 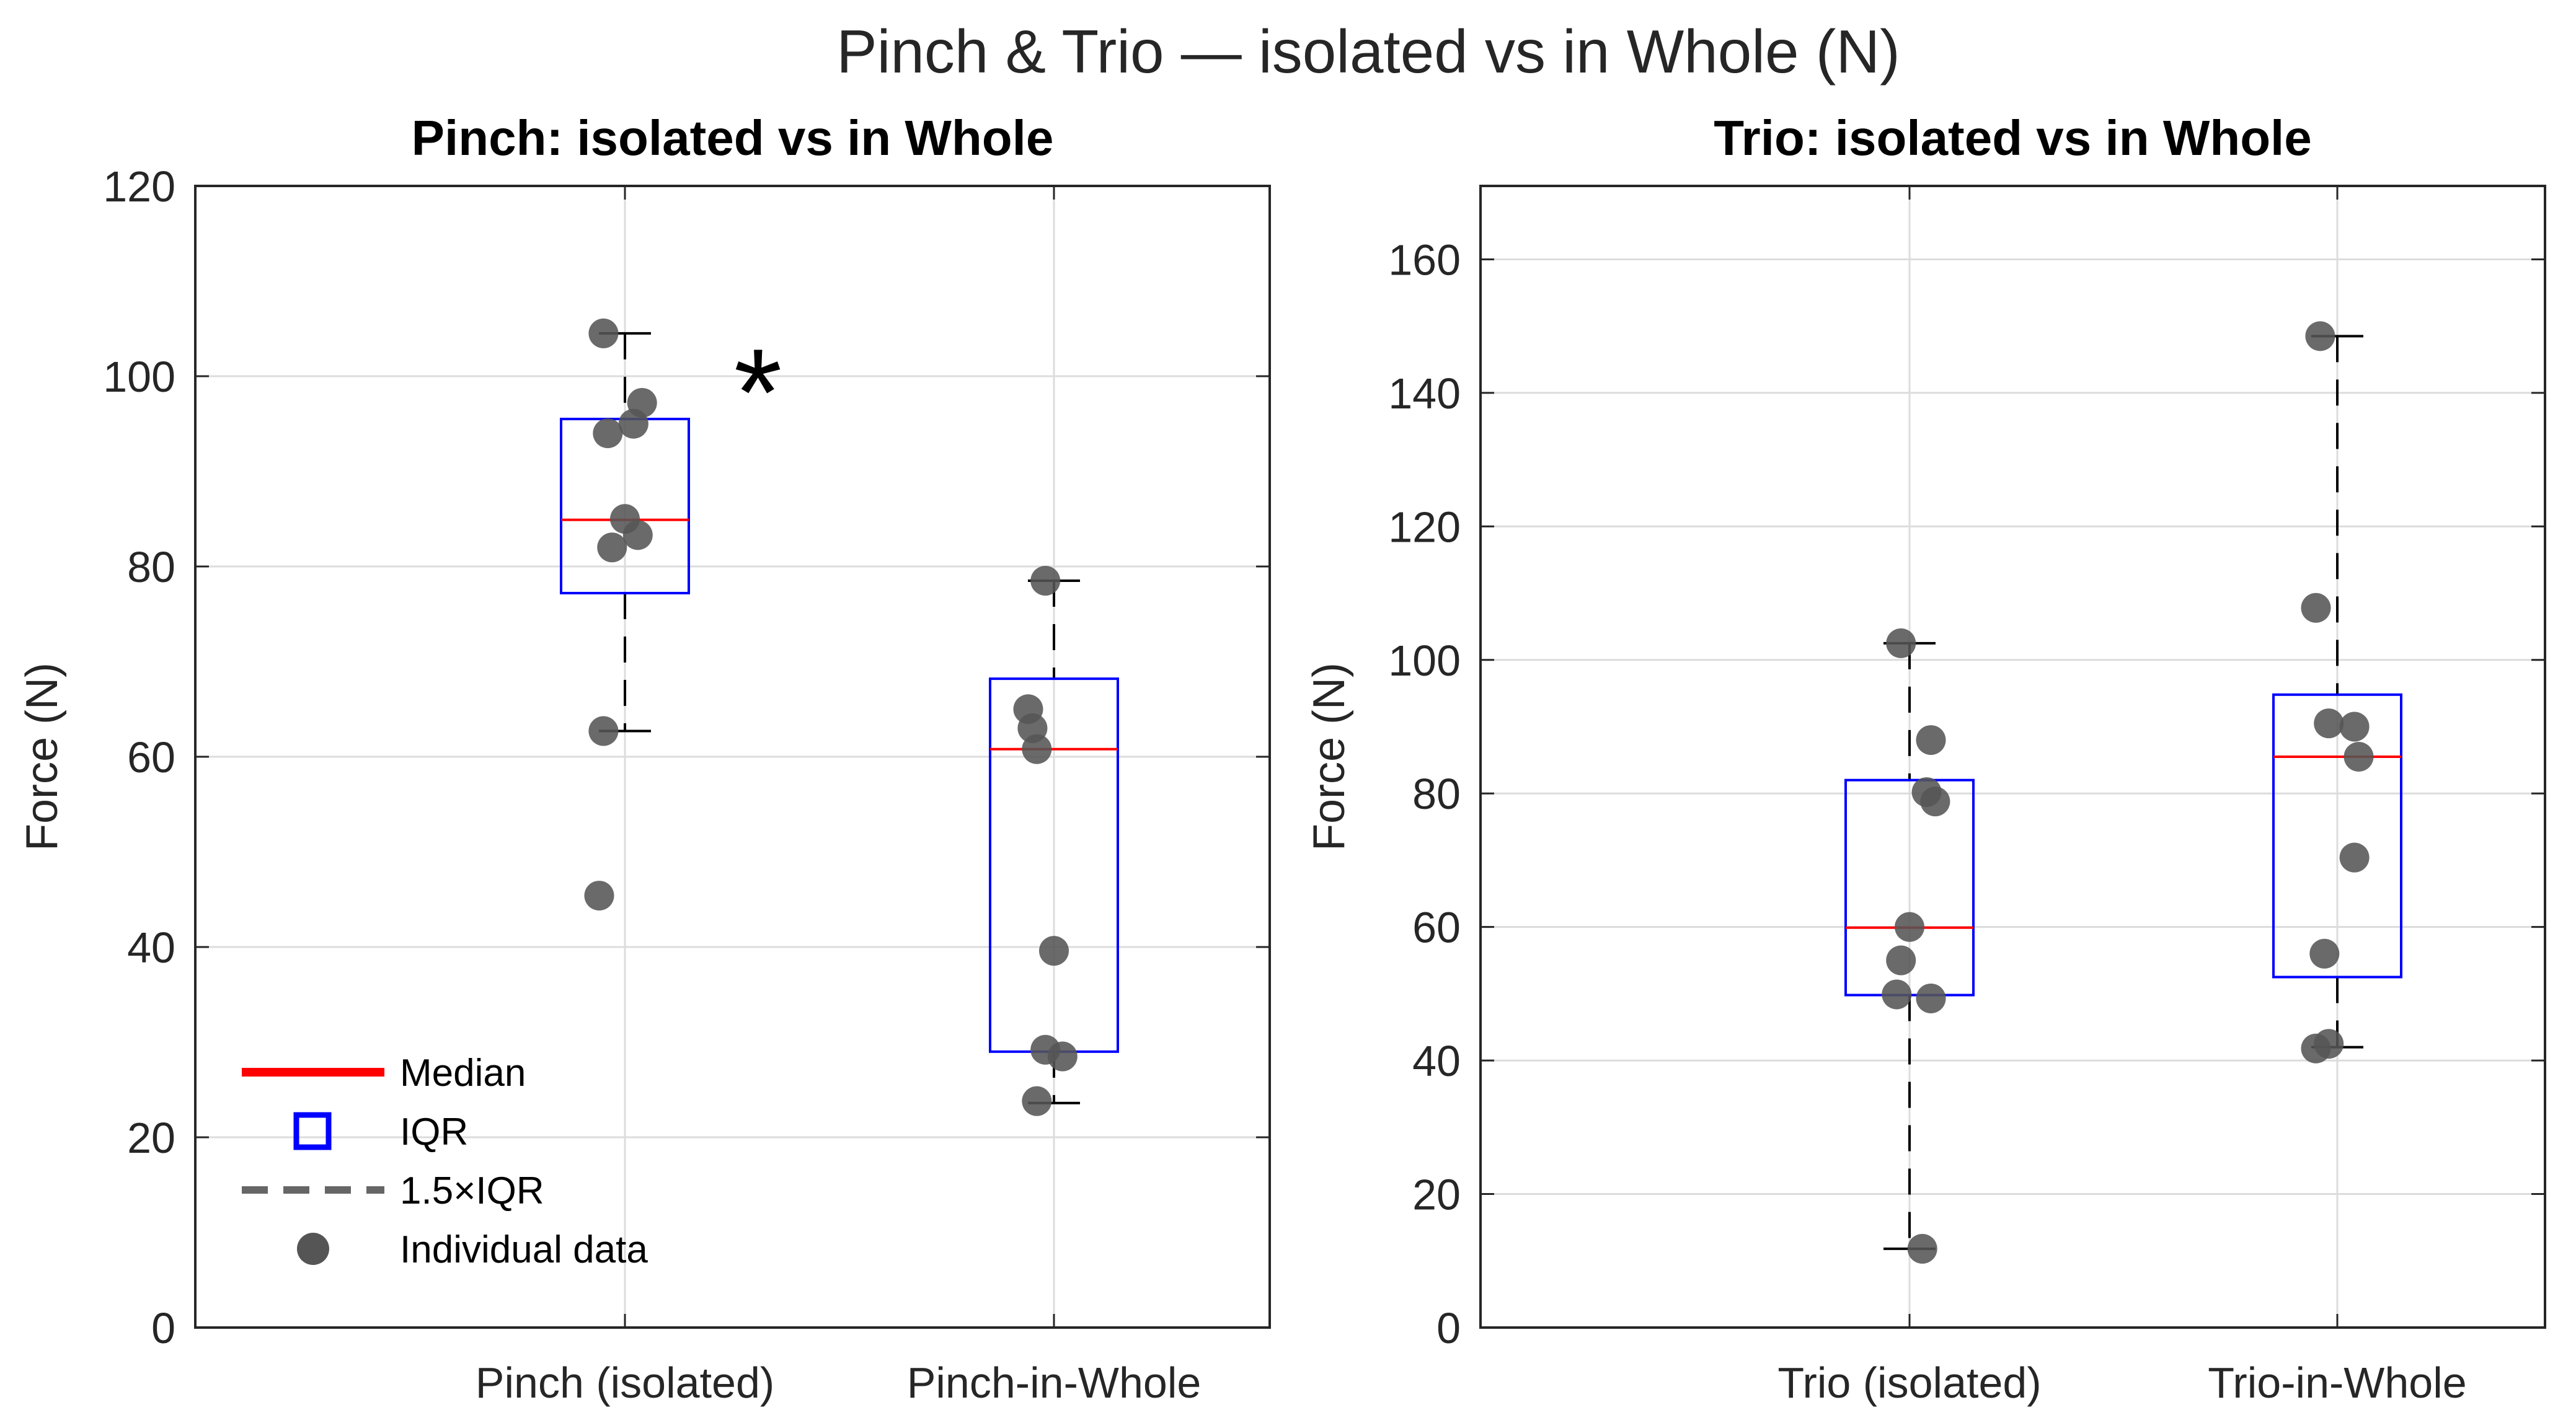 What do you see at coordinates (1368, 51) in the screenshot?
I see `figure-title: Pinch & Trio — isolated vs in Whole (N)` at bounding box center [1368, 51].